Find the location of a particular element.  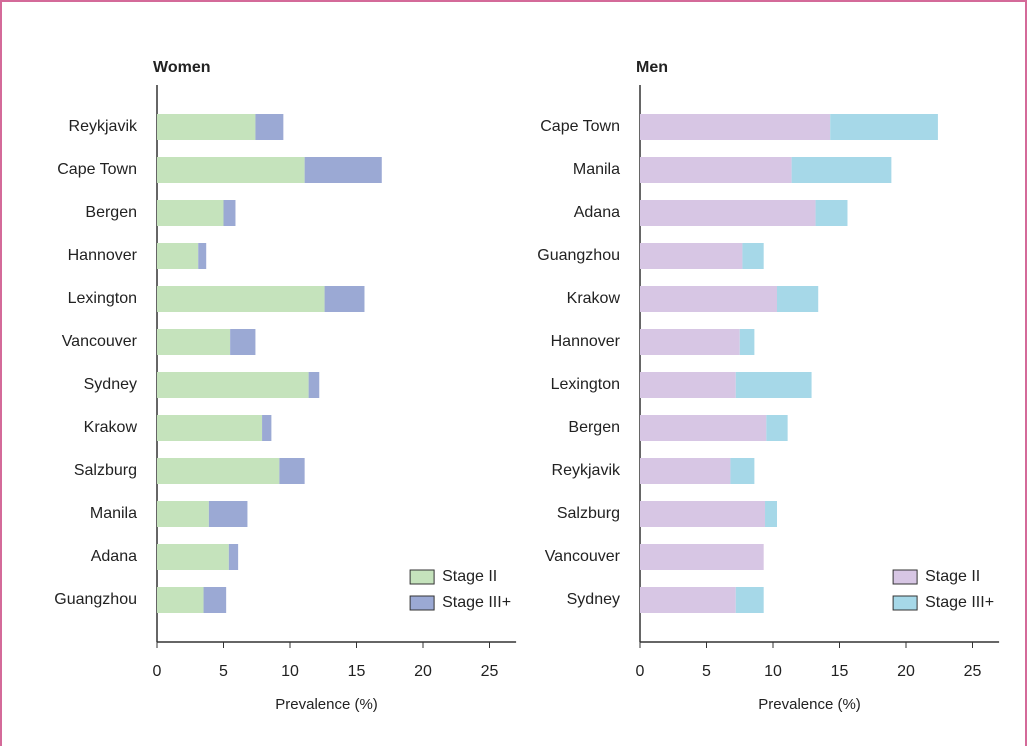

chart-title: Women is located at coordinates (181, 67).